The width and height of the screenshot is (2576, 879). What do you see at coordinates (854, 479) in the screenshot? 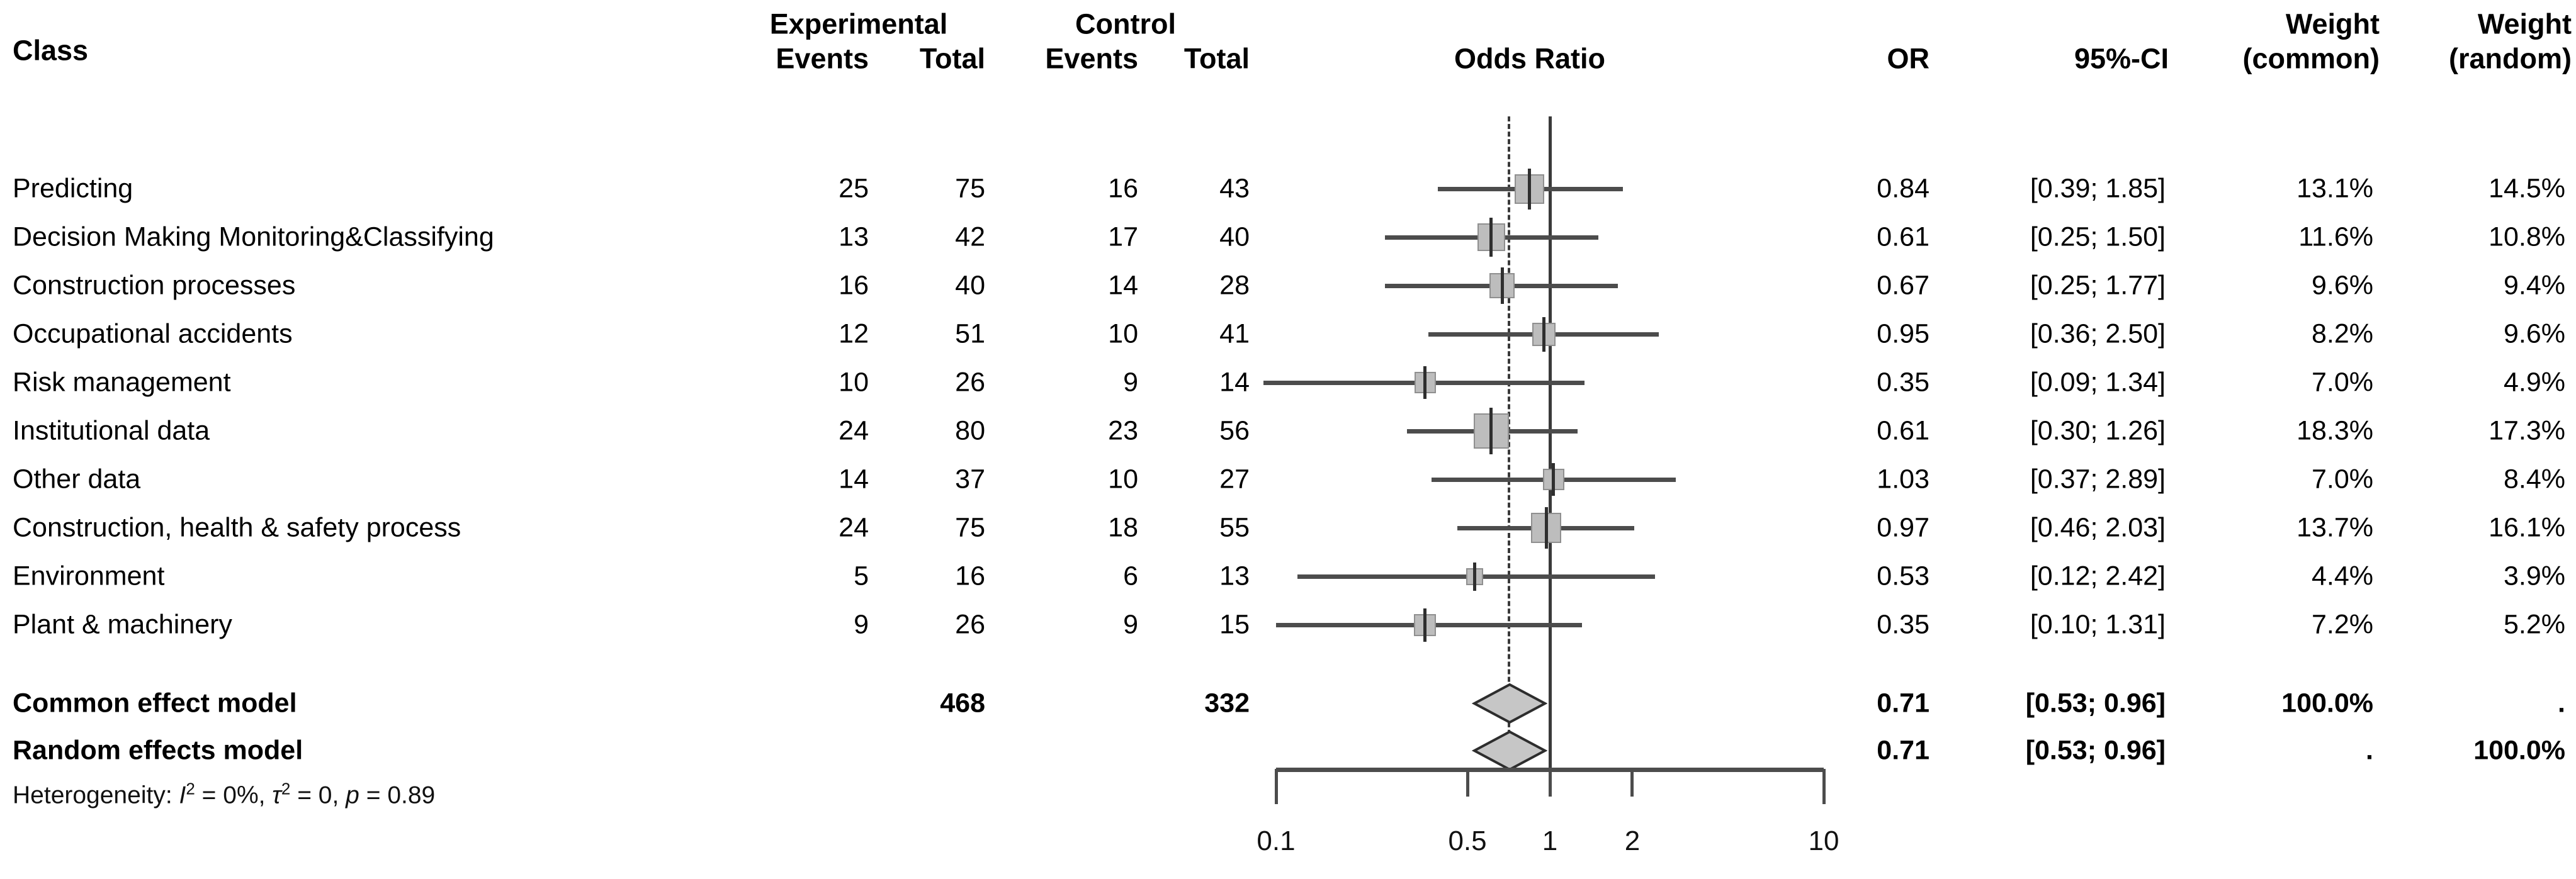
I see `exp-events-value: 14` at bounding box center [854, 479].